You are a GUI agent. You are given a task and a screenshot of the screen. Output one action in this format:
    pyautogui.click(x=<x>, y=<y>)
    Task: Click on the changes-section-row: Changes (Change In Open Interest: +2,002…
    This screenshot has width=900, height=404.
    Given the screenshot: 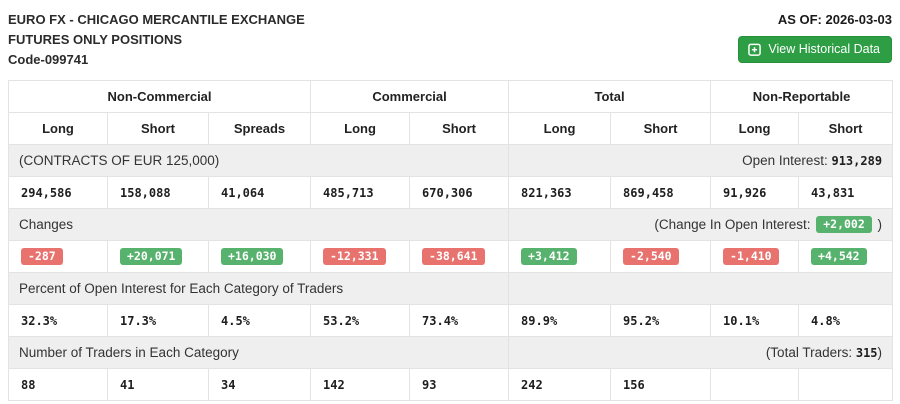 What is the action you would take?
    pyautogui.click(x=450, y=224)
    